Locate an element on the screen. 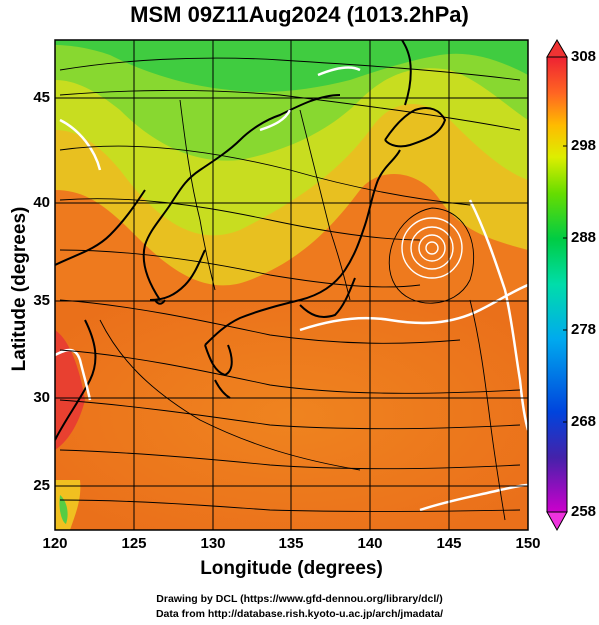  x-tick-150: 150 is located at coordinates (528, 543).